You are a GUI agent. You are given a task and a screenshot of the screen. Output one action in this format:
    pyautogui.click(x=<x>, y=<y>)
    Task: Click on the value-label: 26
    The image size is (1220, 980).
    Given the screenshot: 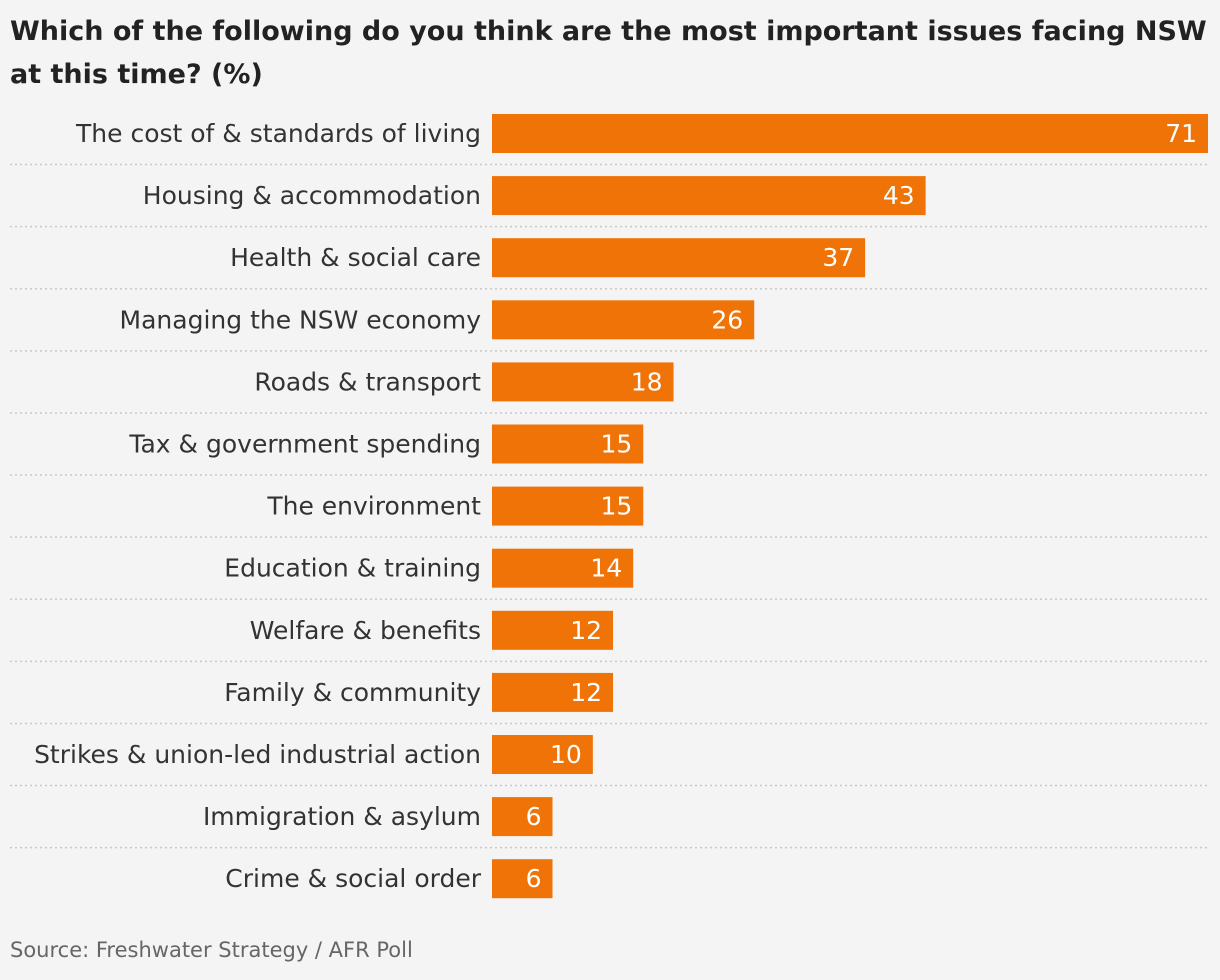 What is the action you would take?
    pyautogui.click(x=727, y=319)
    